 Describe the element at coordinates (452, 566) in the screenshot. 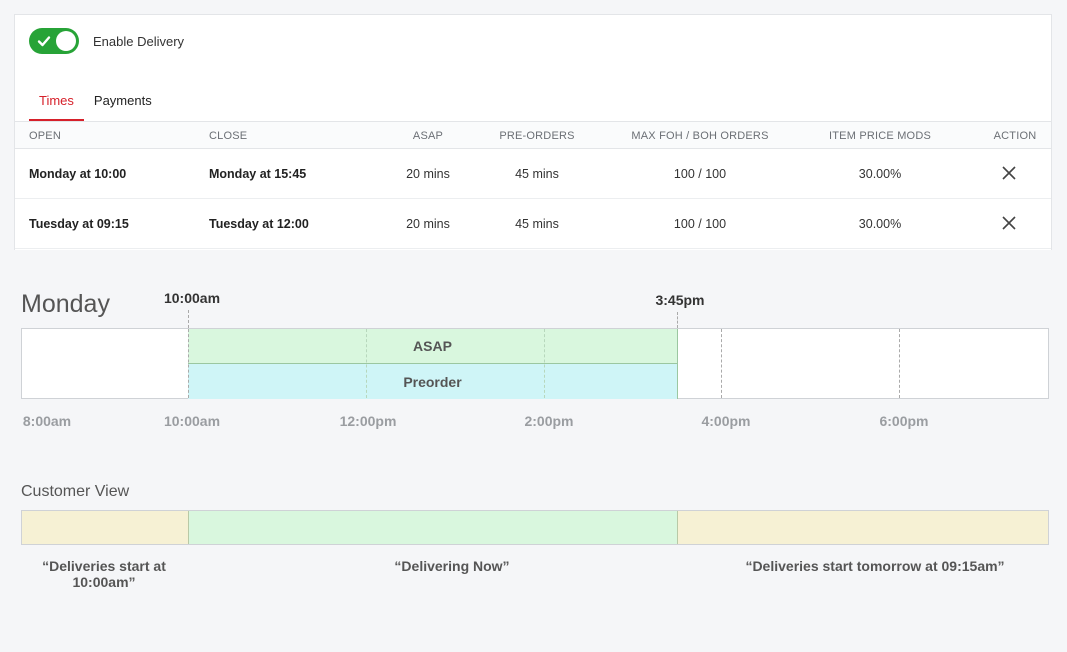

I see `delivering-now-label: “Delivering Now”` at that location.